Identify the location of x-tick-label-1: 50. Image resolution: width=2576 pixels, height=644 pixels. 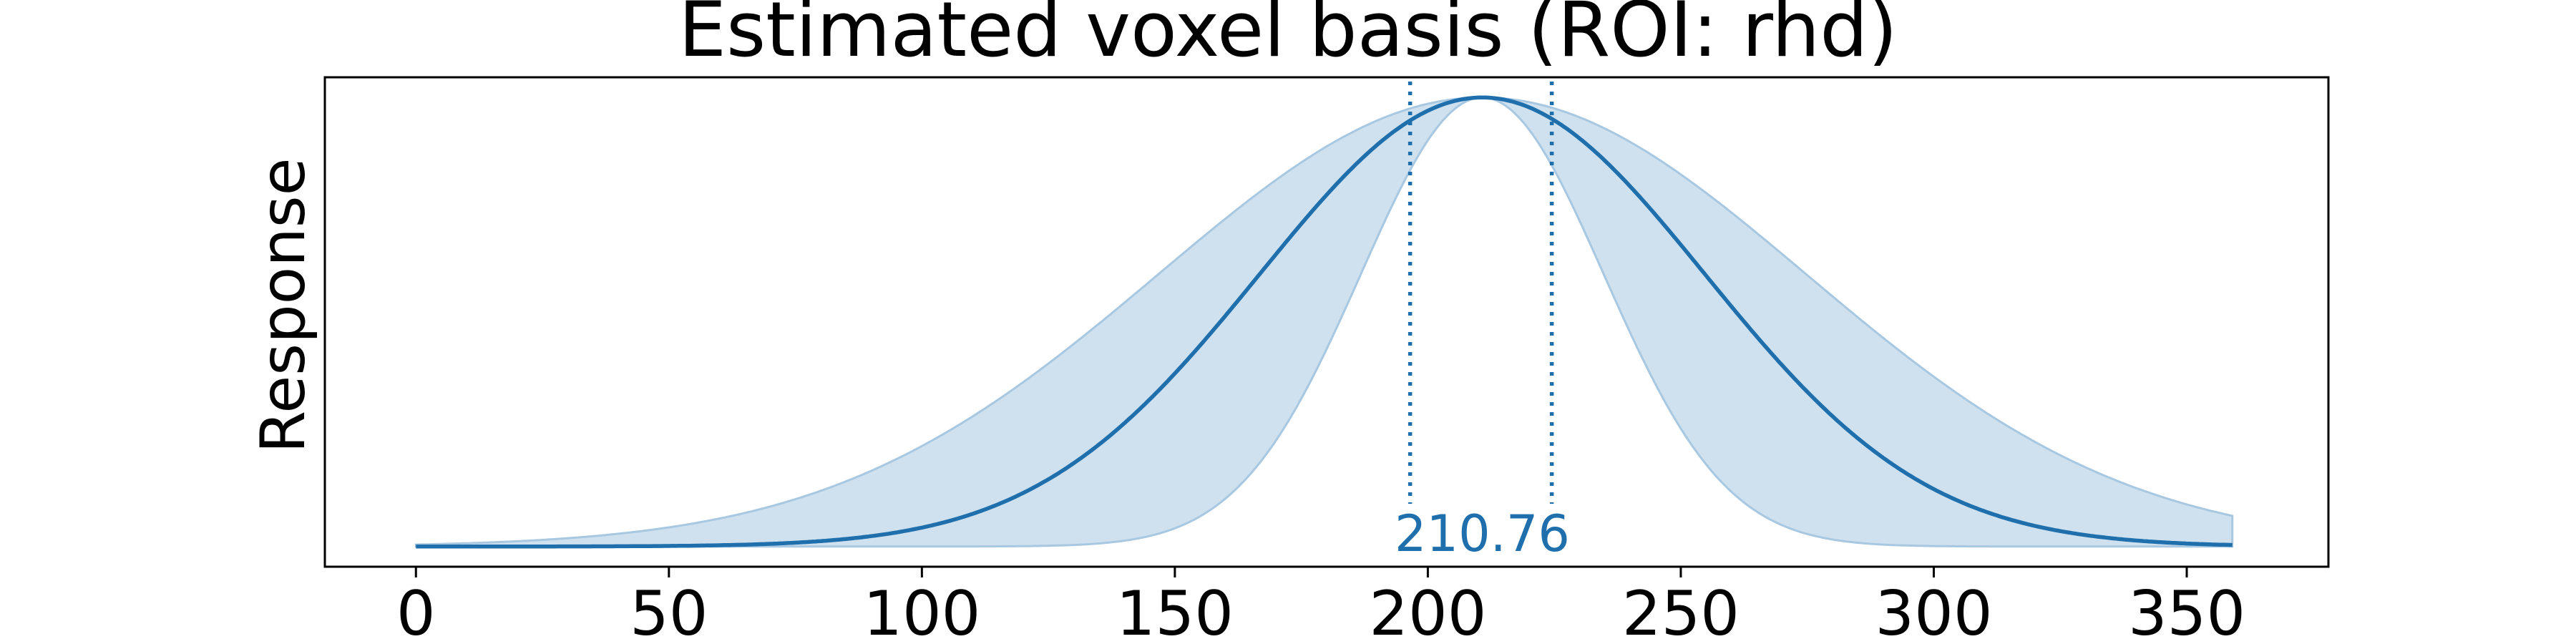
(669, 611).